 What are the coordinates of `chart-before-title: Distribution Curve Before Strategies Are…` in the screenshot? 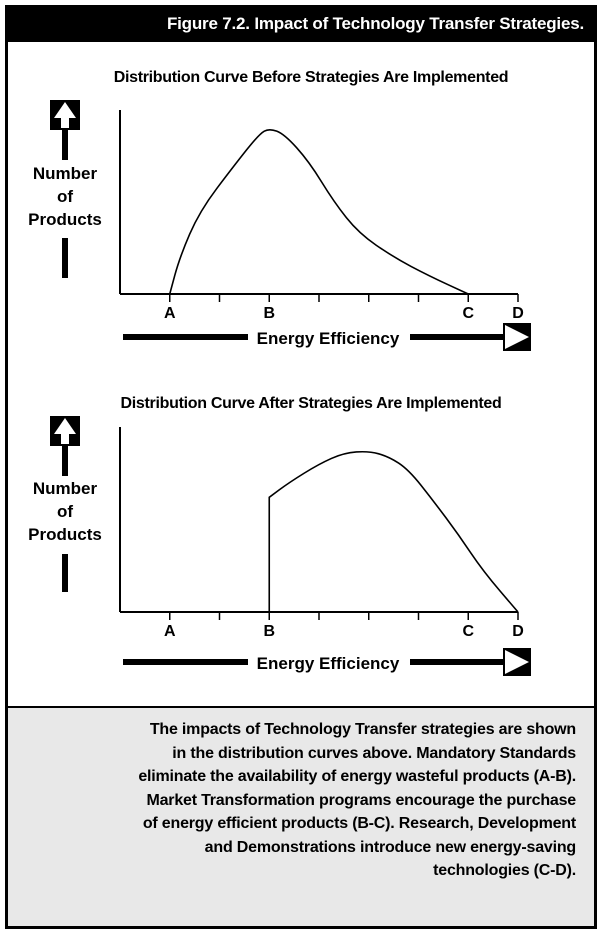 It's located at (311, 77).